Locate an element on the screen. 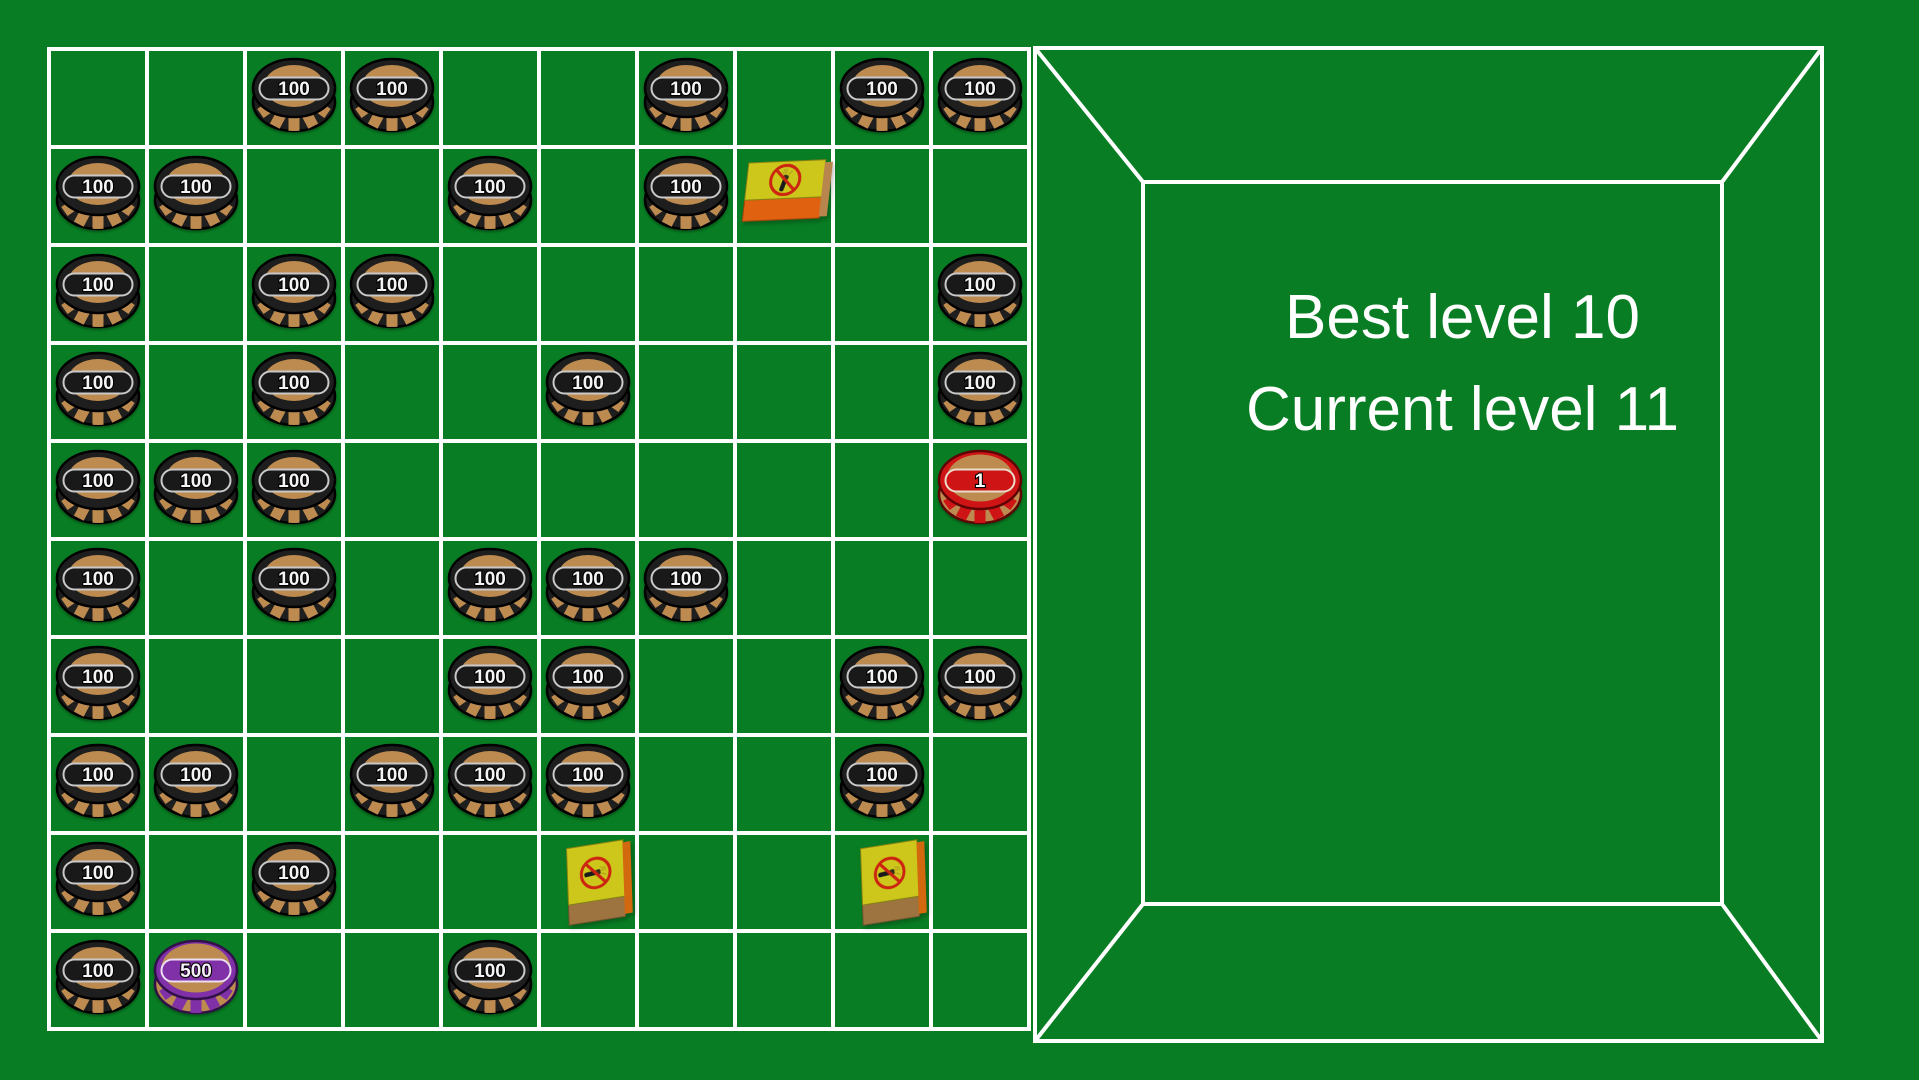  chip-500: 500 is located at coordinates (196, 980).